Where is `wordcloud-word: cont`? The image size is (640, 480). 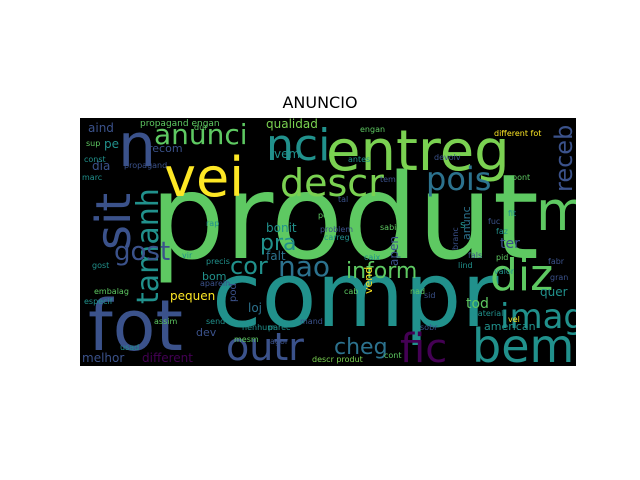
wordcloud-word: cont is located at coordinates (393, 355).